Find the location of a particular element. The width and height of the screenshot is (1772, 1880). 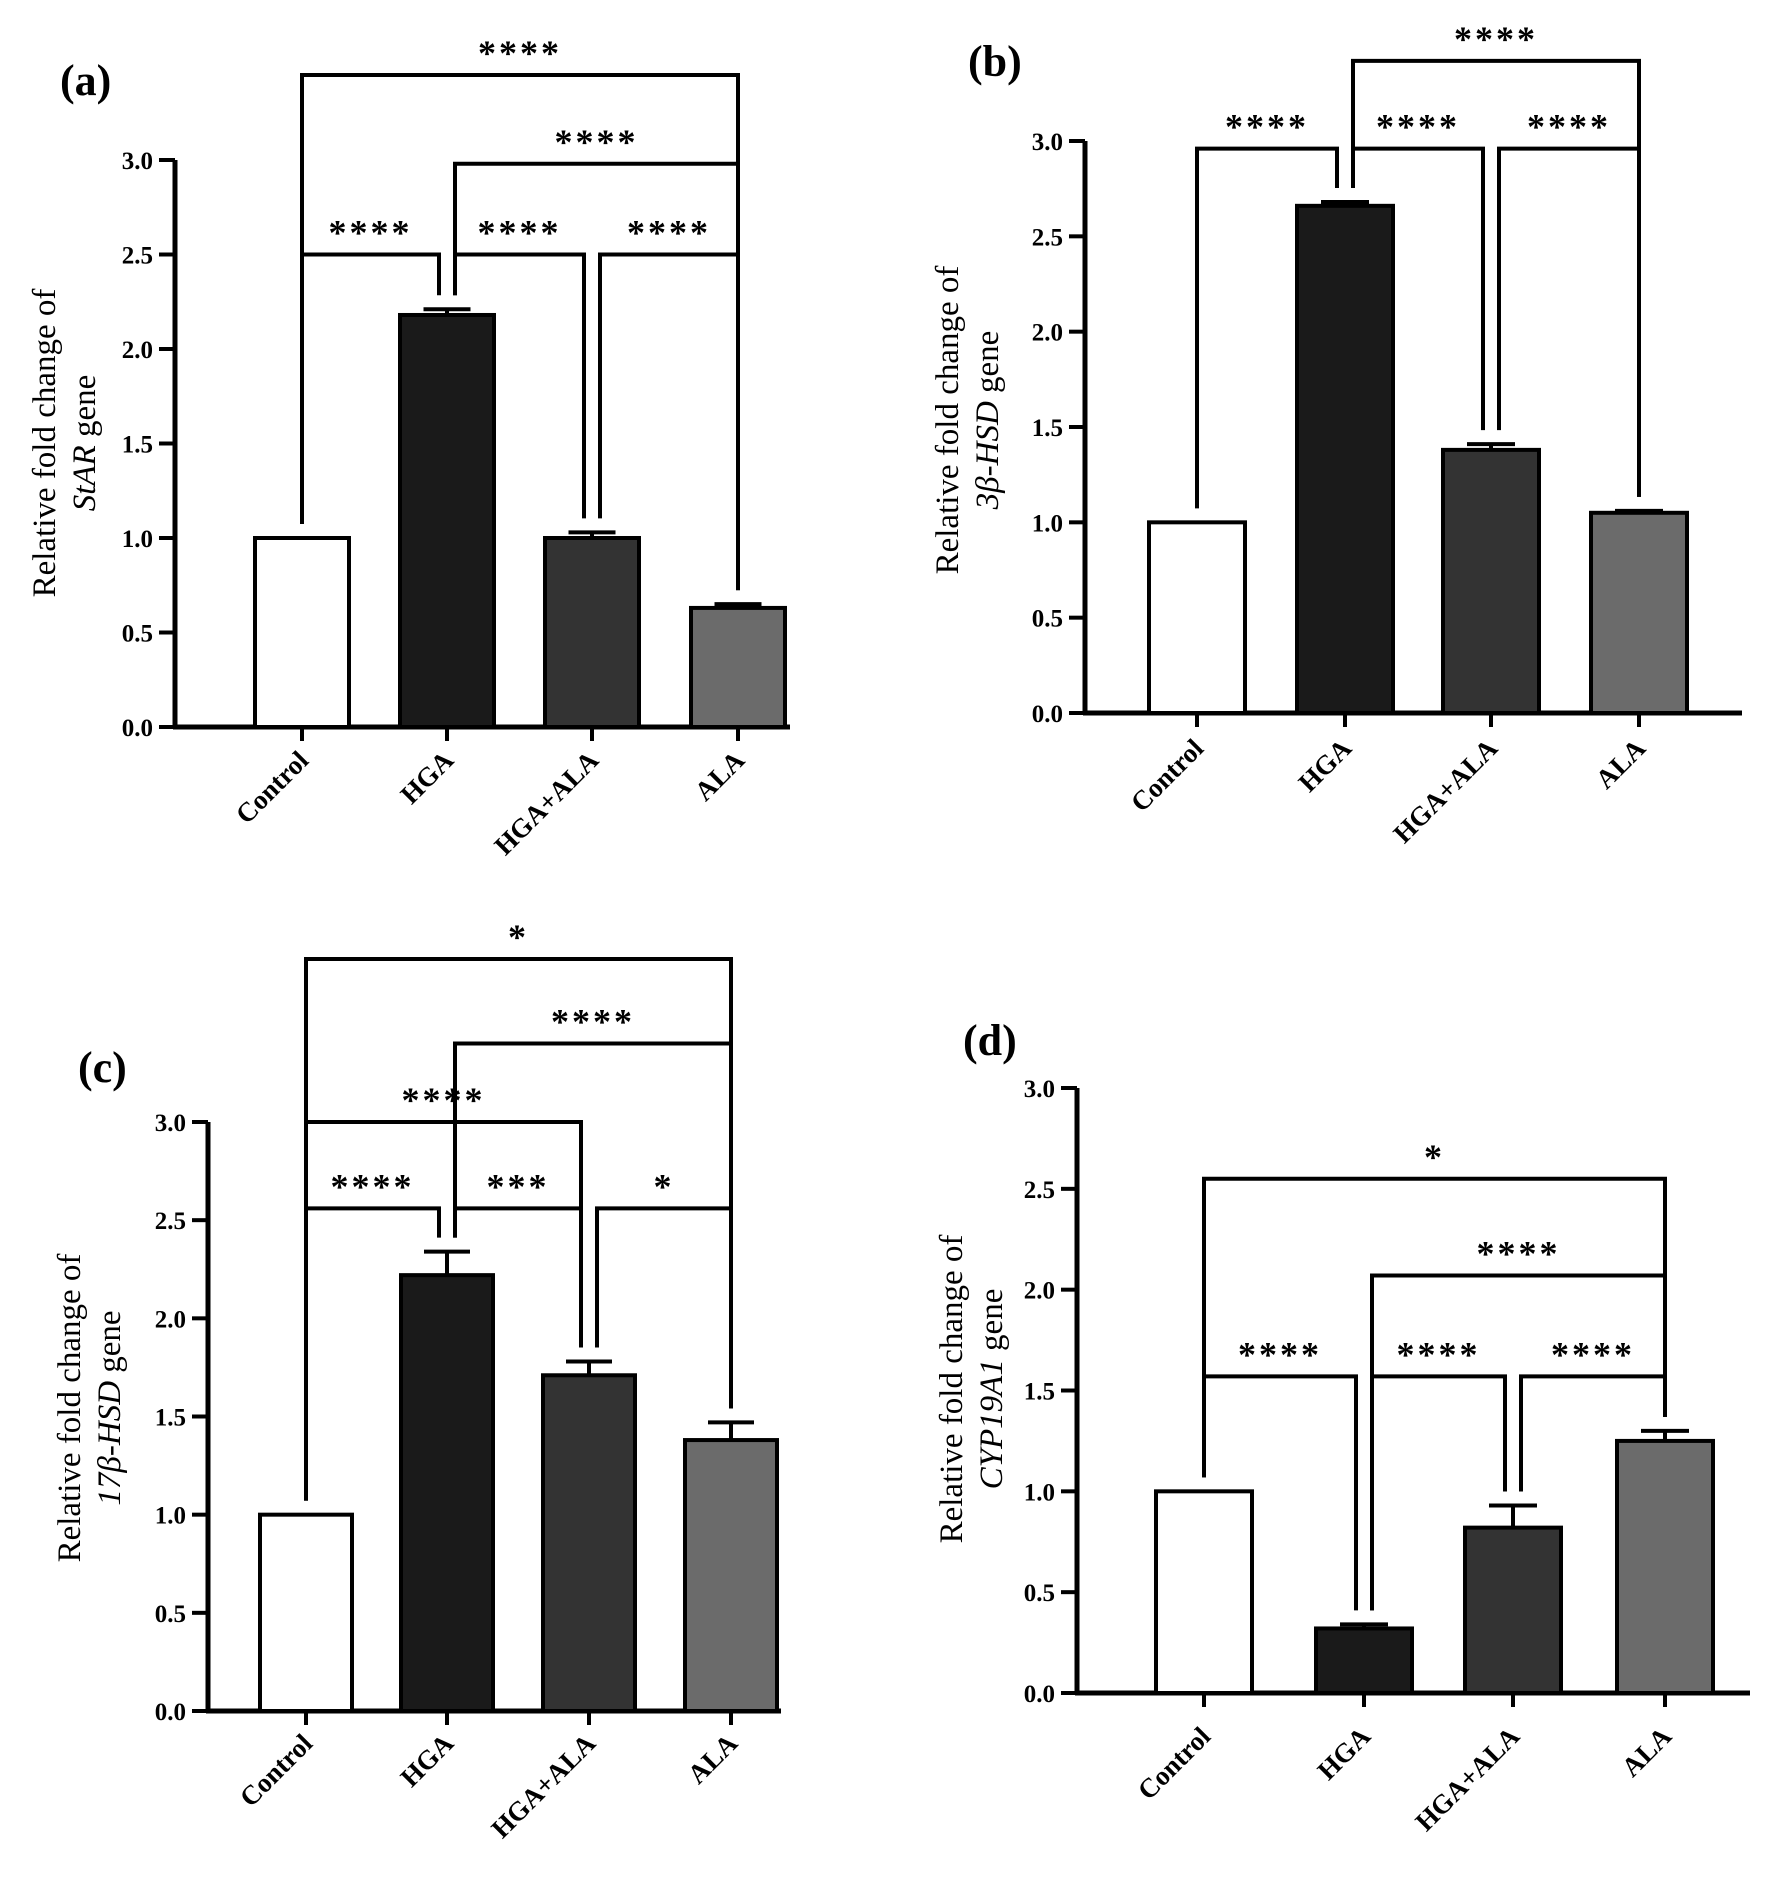

y-axis-label: Relative fold change of 17β-HSD gene is located at coordinates (90, 1408).